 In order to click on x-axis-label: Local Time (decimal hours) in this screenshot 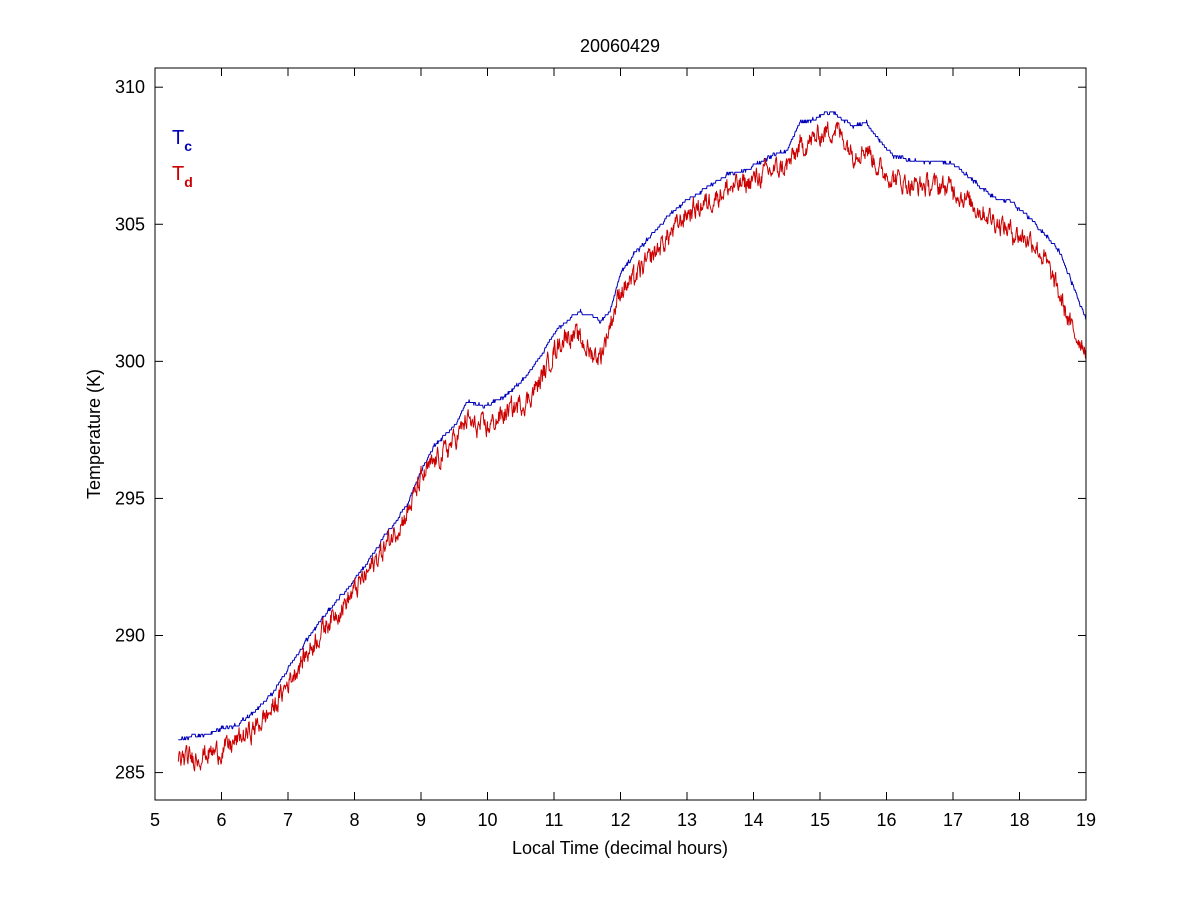, I will do `click(620, 848)`.